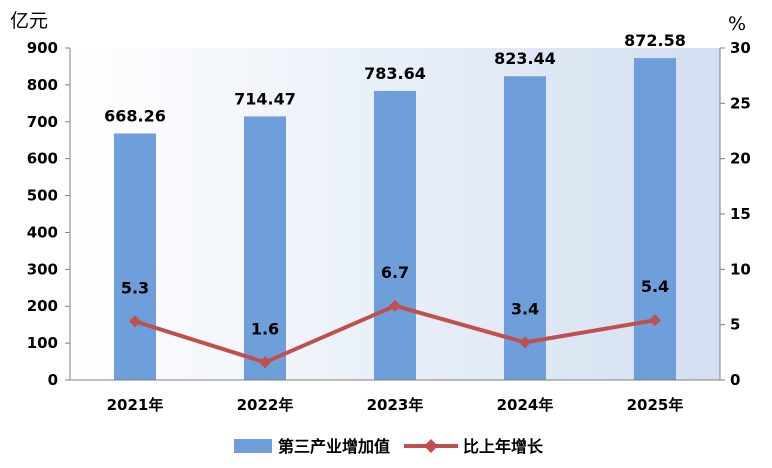  What do you see at coordinates (735, 325) in the screenshot?
I see `right-tick-label: 5` at bounding box center [735, 325].